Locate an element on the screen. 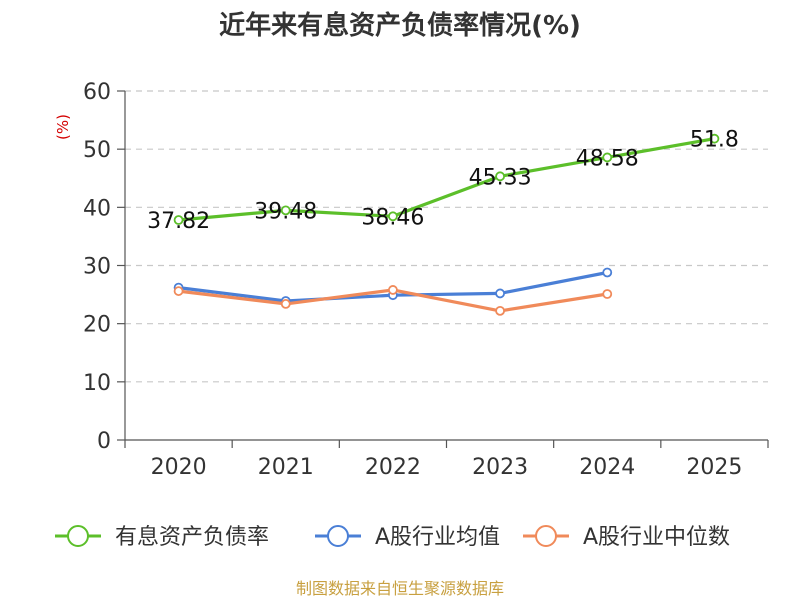  x-tick-label-2025: 2025 is located at coordinates (714, 467).